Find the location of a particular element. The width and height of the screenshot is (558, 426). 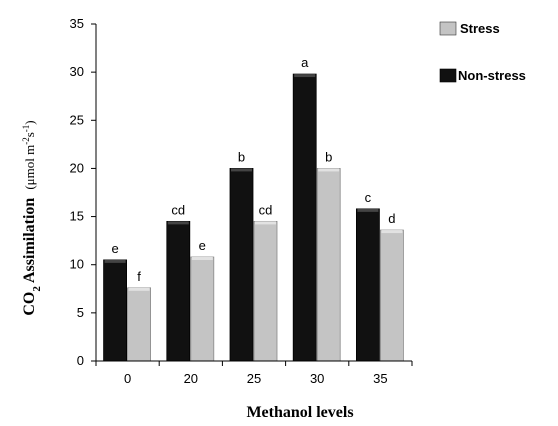

y-tick-label: 15 is located at coordinates (77, 216).